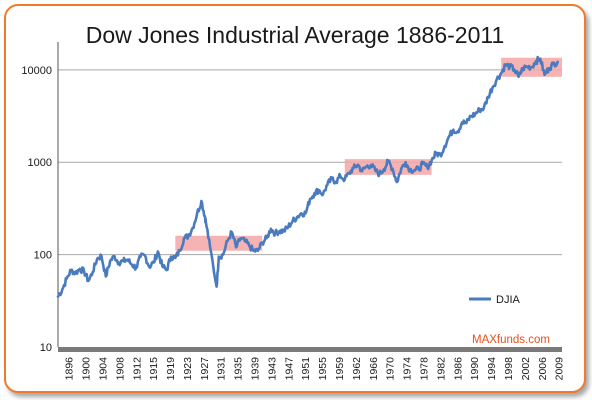 This screenshot has height=400, width=592. What do you see at coordinates (511, 340) in the screenshot?
I see `source-credit: MAXfunds.com` at bounding box center [511, 340].